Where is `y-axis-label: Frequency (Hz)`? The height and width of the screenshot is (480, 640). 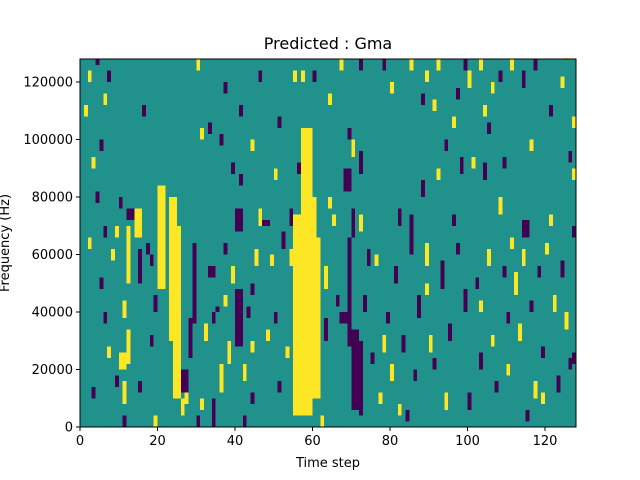 y-axis-label: Frequency (Hz) is located at coordinates (6, 243).